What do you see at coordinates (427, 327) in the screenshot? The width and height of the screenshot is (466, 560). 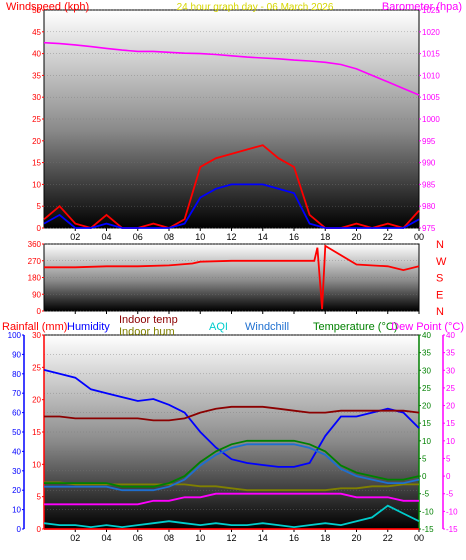 I see `dewpoint-label: Dew Point (°C)` at bounding box center [427, 327].